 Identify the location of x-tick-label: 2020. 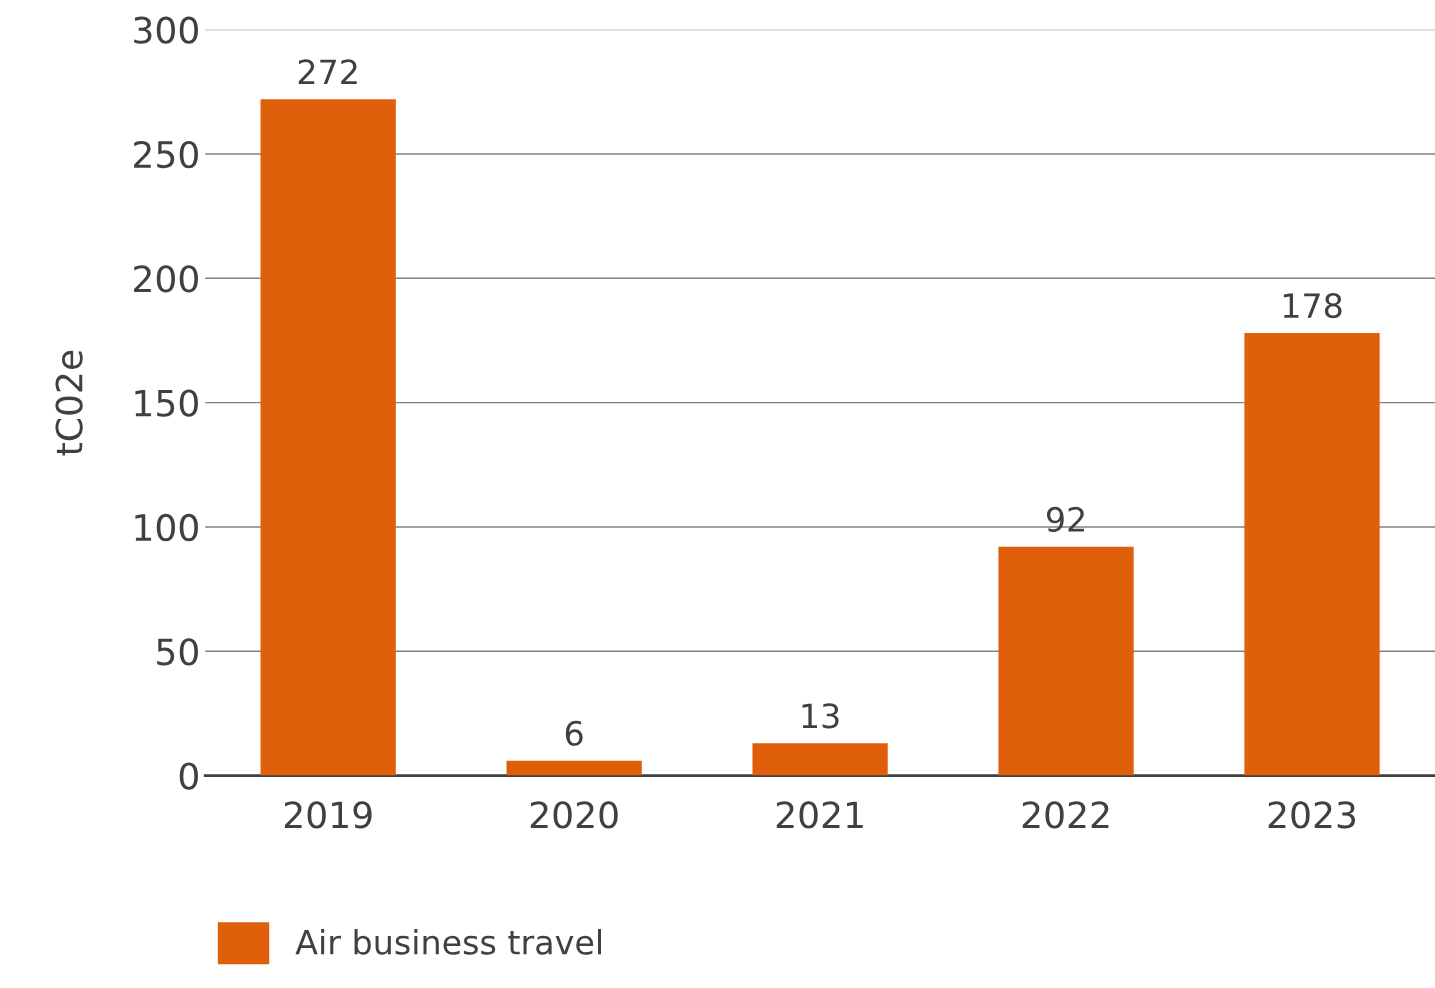
(574, 815).